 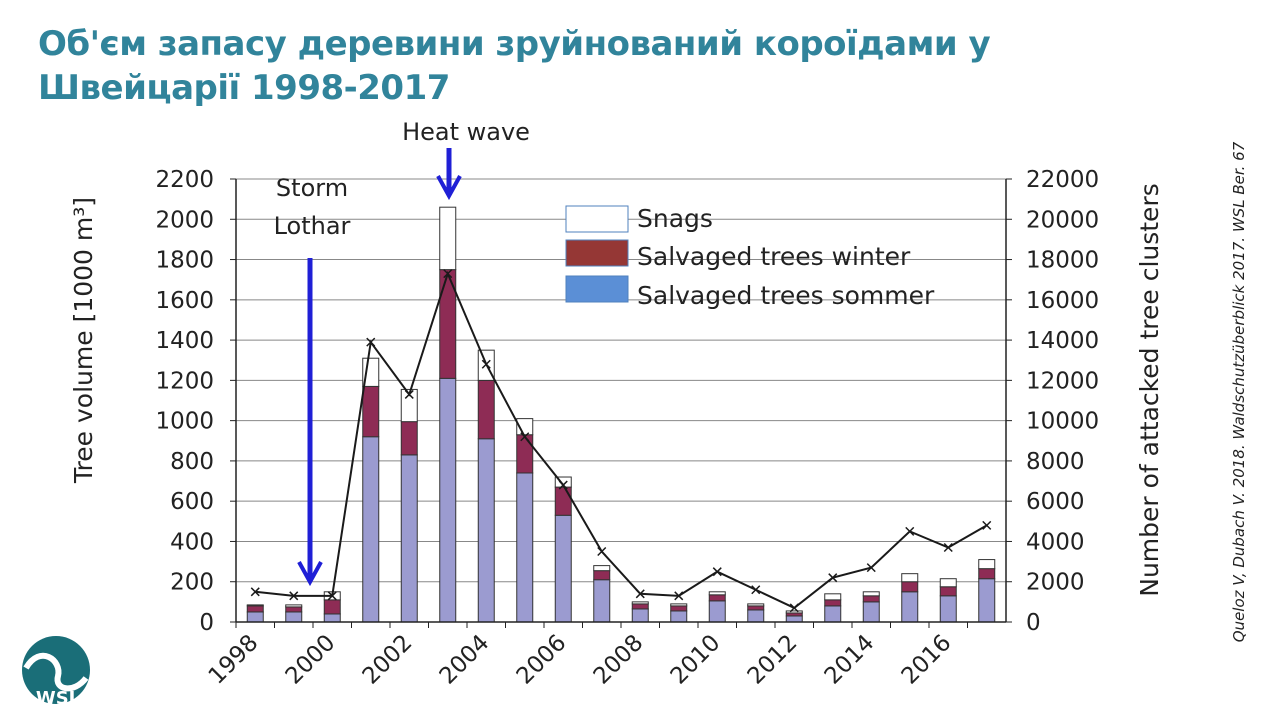 I want to click on bar-segment-salvaged-trees-winter-2006, so click(x=563, y=501).